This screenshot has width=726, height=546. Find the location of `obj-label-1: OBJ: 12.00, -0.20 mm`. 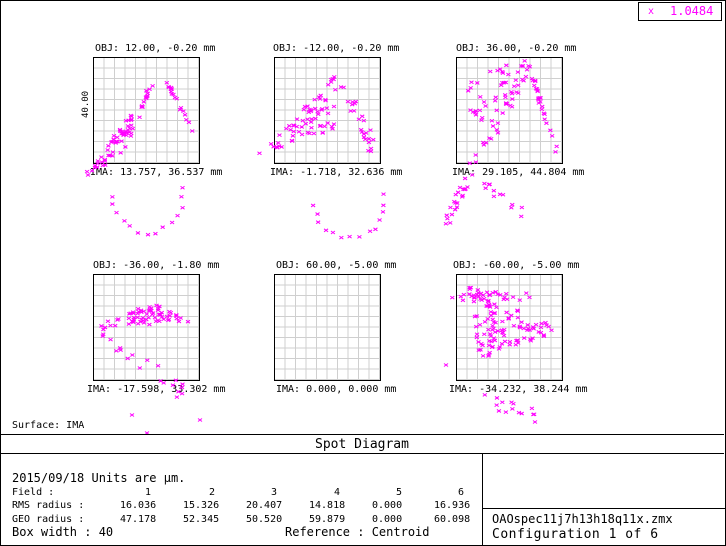

obj-label-1: OBJ: 12.00, -0.20 mm is located at coordinates (155, 48).